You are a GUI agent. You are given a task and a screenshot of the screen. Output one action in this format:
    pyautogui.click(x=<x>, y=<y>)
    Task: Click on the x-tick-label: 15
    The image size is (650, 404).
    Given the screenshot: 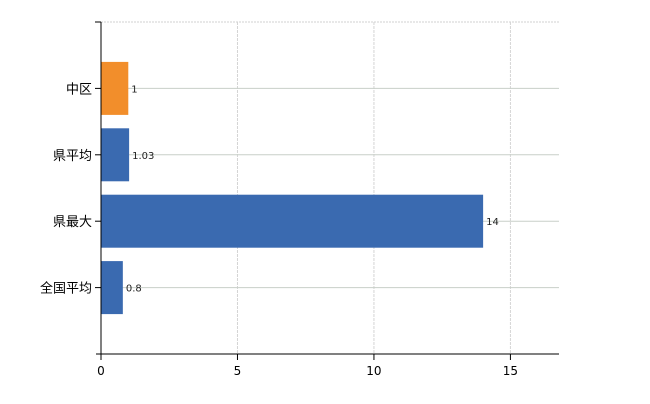 What is the action you would take?
    pyautogui.click(x=510, y=371)
    